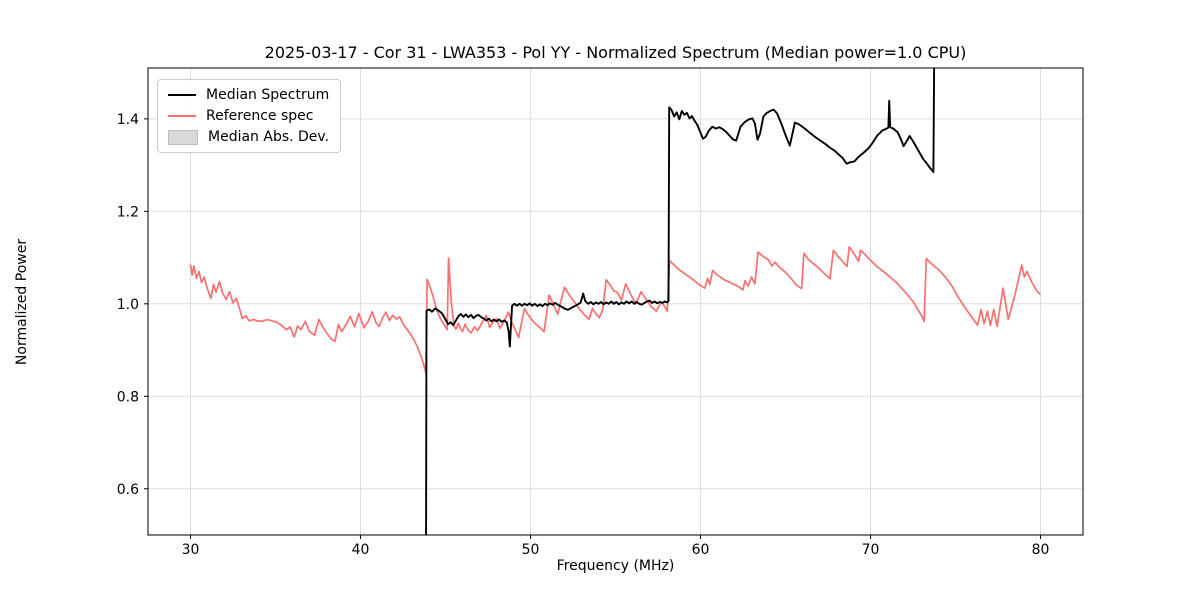  What do you see at coordinates (22, 302) in the screenshot?
I see `y-axis-label: Normalized Power` at bounding box center [22, 302].